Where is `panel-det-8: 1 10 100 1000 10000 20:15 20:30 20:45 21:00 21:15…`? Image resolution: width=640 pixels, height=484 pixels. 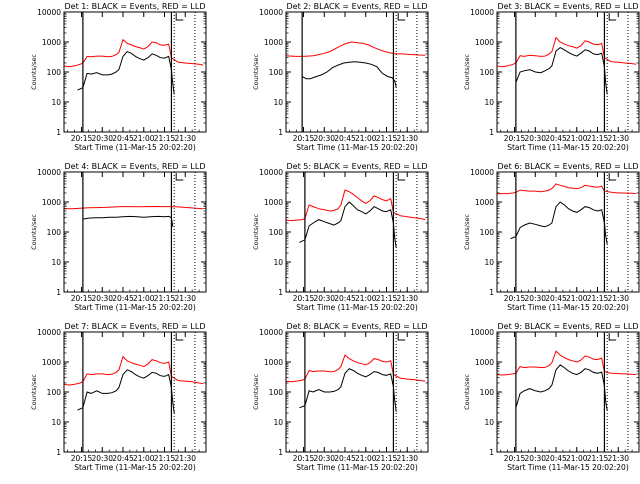 panel-det-8: 1 10 100 1000 10000 20:15 20:30 20:45 21:00 21:15… is located at coordinates (340, 397).